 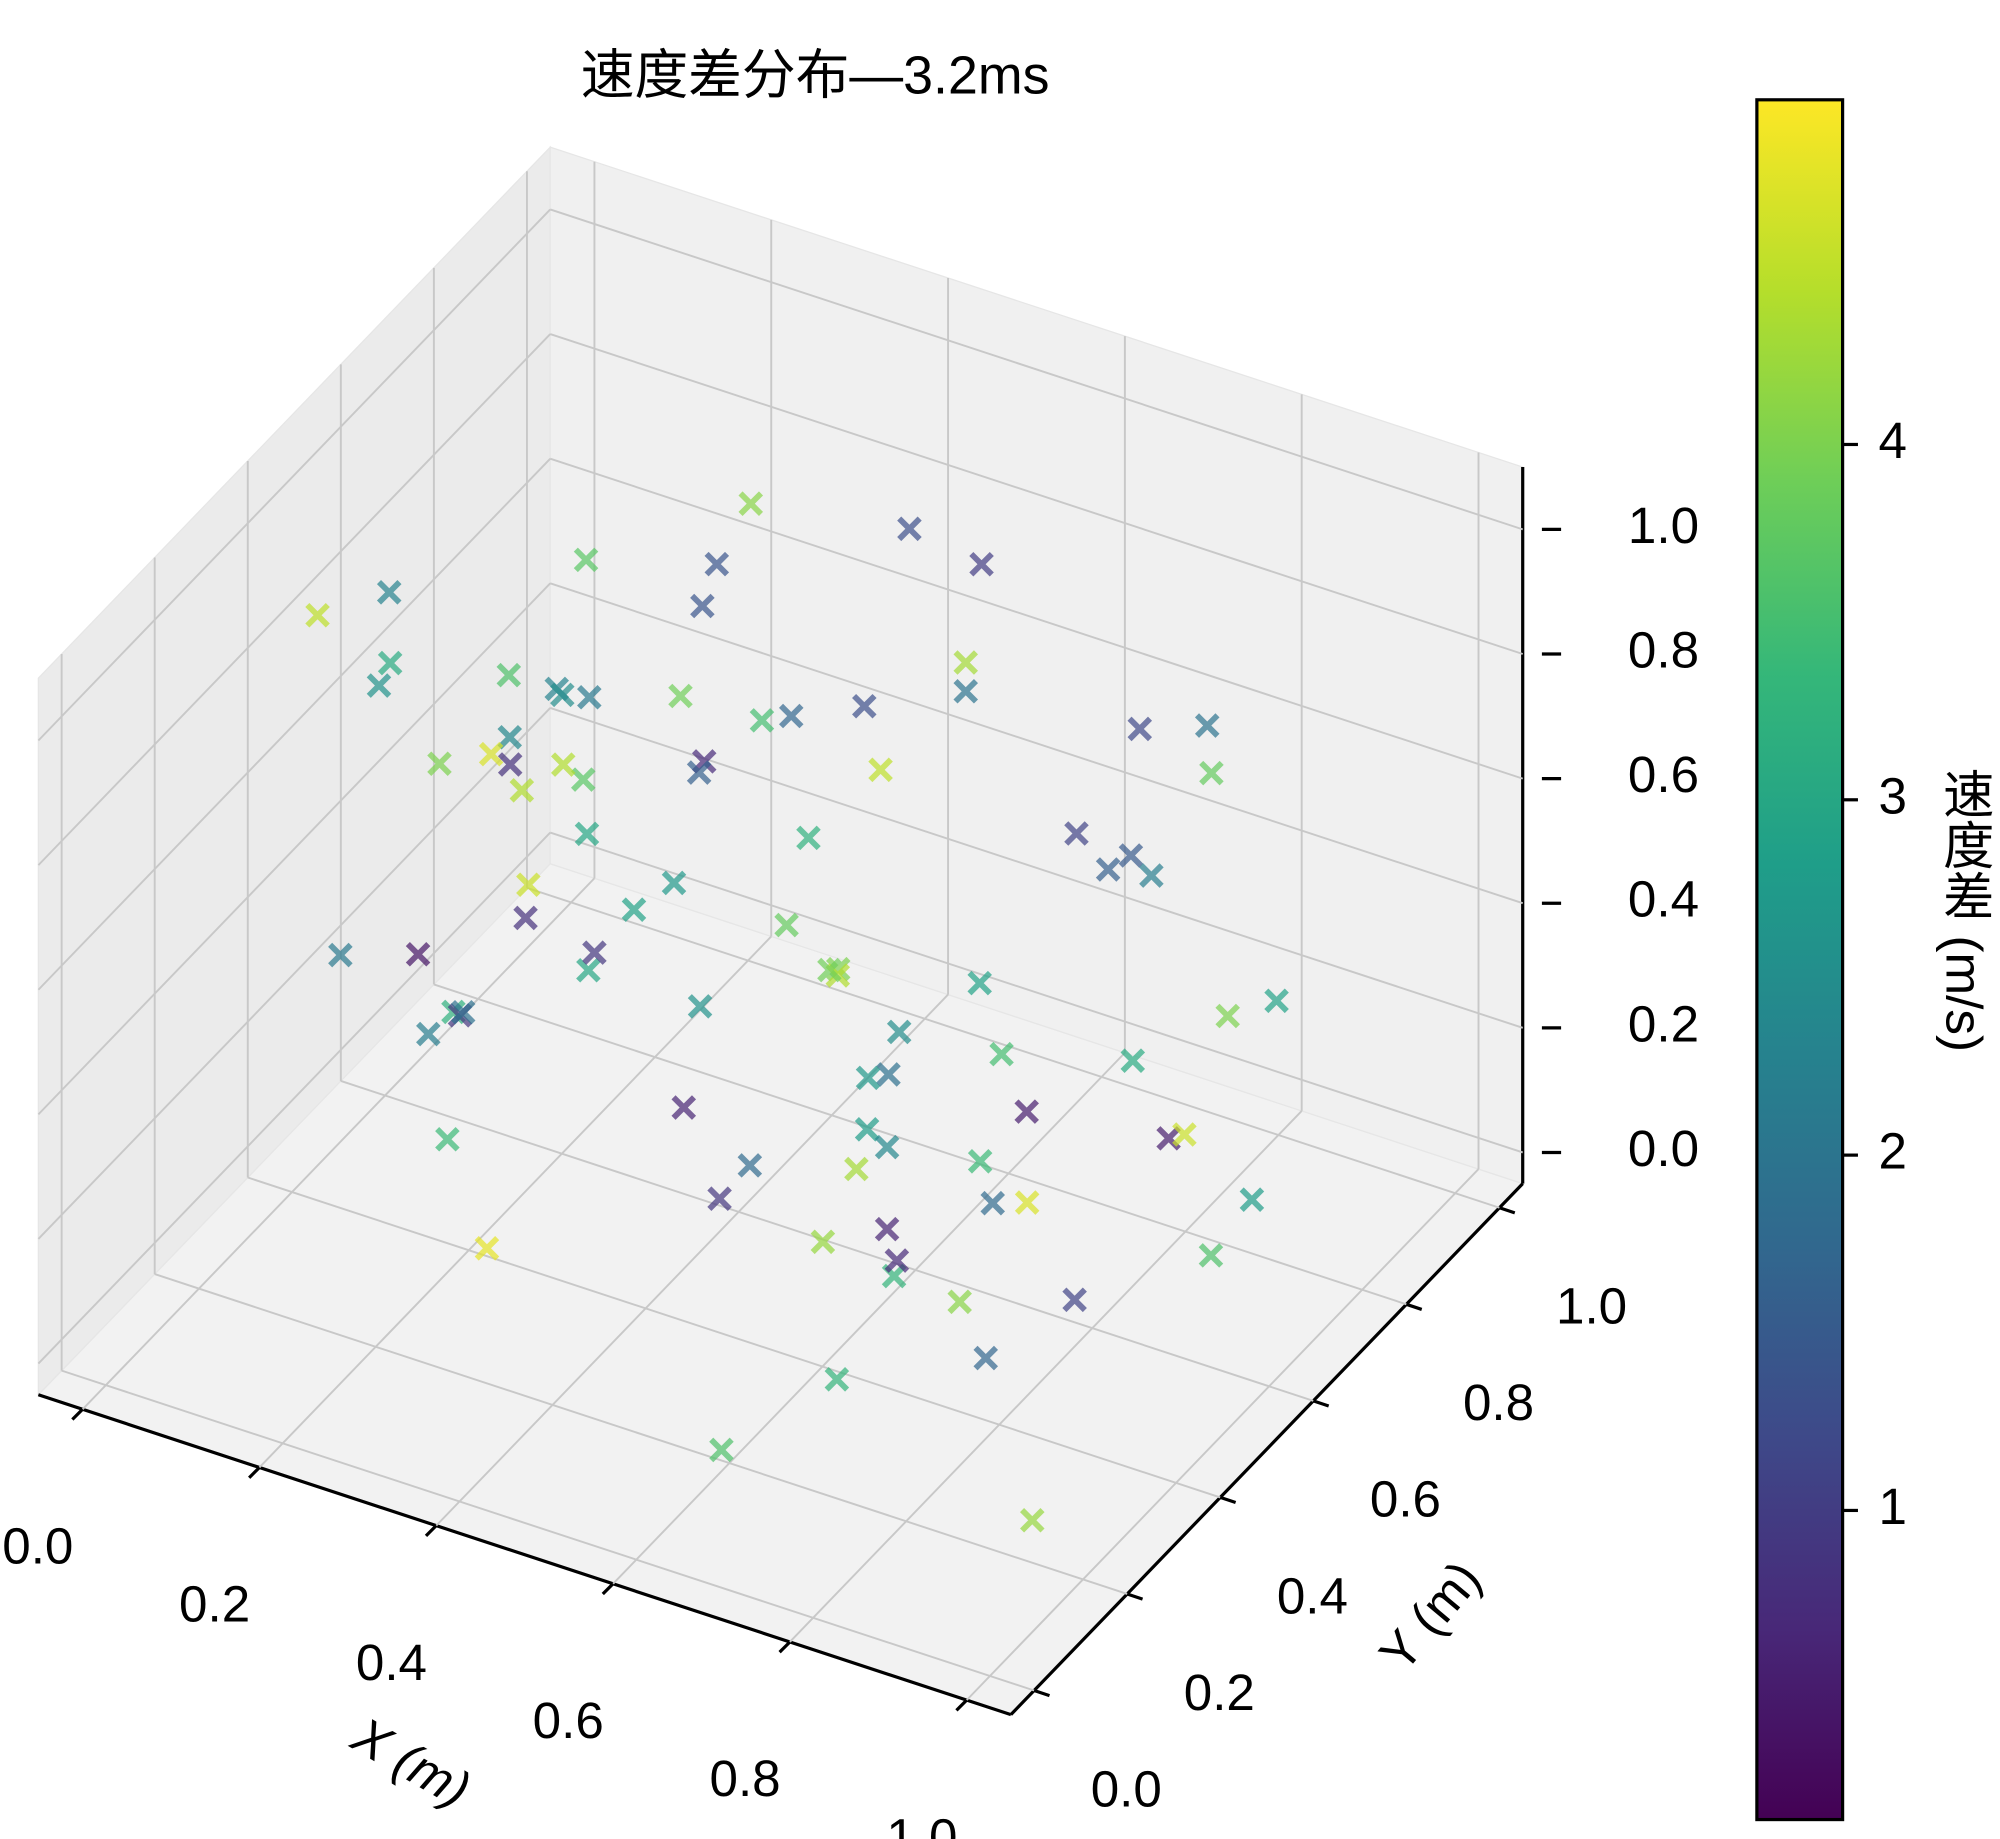 I want to click on colorbar-tick-label: 3, so click(x=1892, y=795).